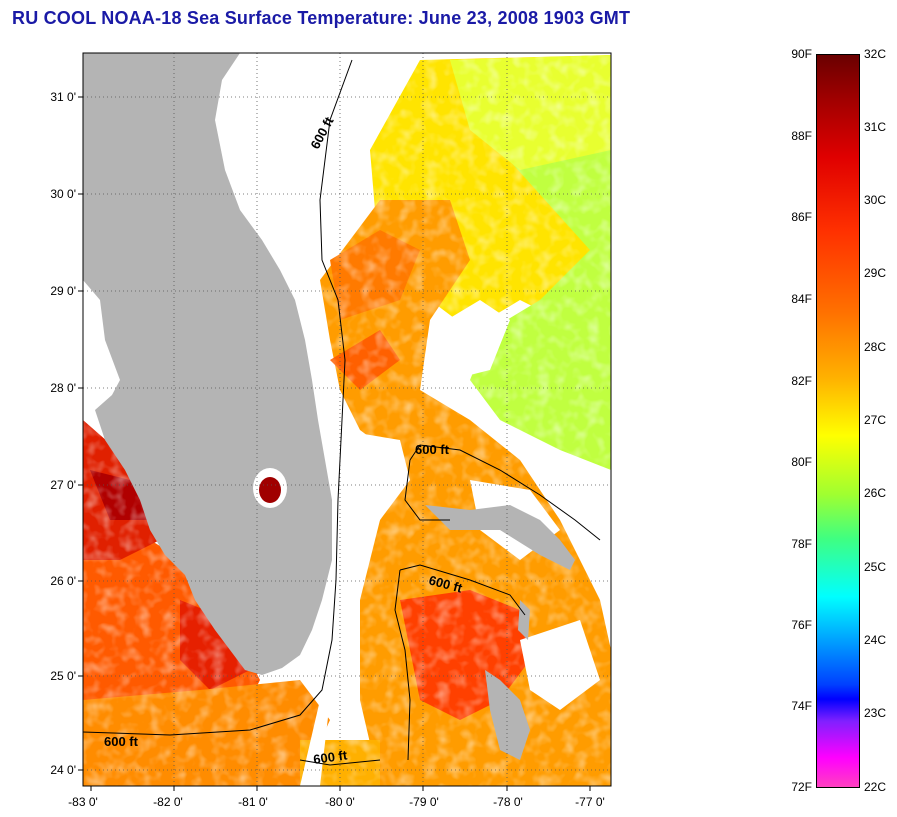 The width and height of the screenshot is (897, 817). What do you see at coordinates (875, 200) in the screenshot?
I see `celsius-label: 30C` at bounding box center [875, 200].